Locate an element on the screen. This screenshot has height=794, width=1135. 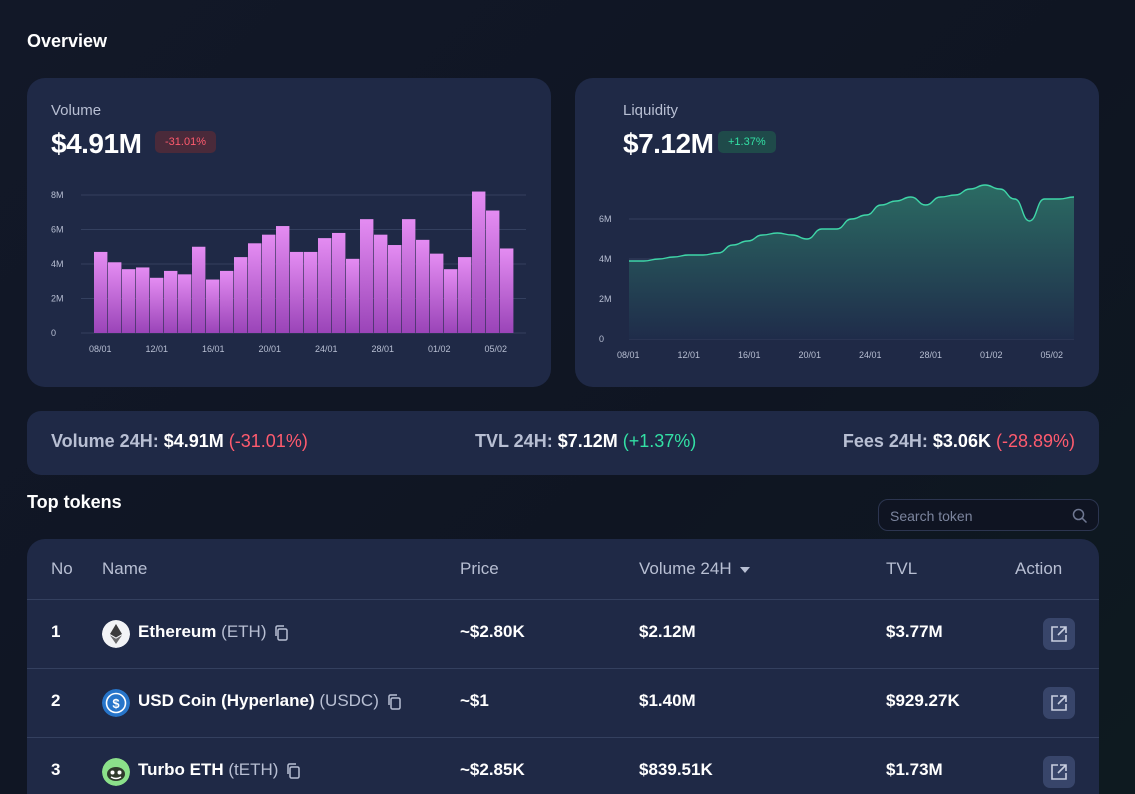
x-tick-label: 16/01 is located at coordinates (749, 355).